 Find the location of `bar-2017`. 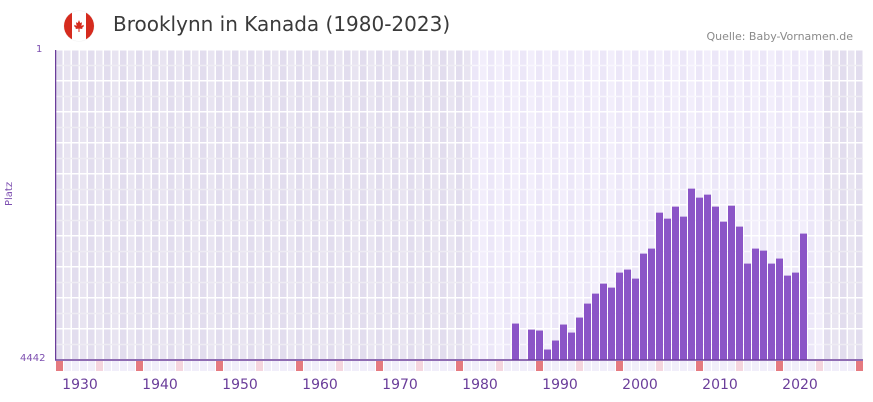

bar-2017 is located at coordinates (771, 311).